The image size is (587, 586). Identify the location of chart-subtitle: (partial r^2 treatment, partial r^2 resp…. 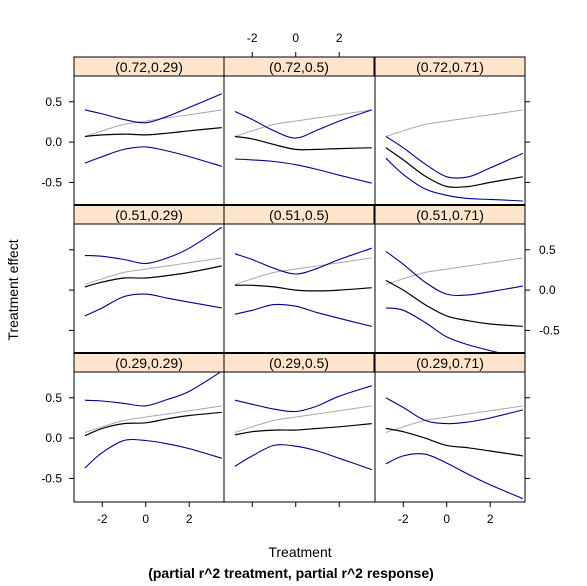
(291, 573).